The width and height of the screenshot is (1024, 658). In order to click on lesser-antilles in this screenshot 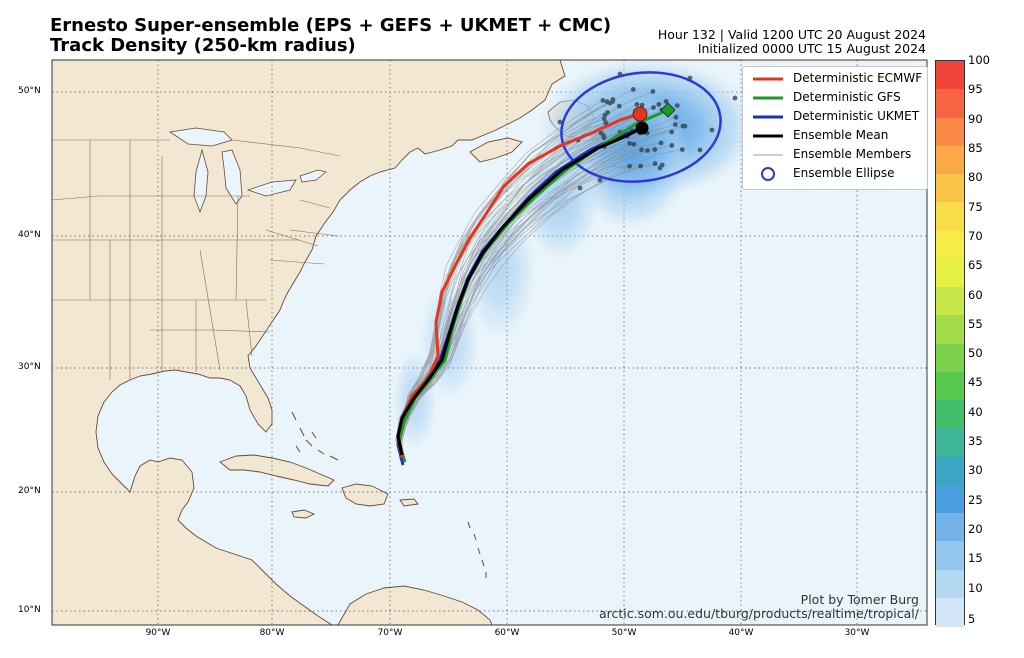, I will do `click(477, 549)`.